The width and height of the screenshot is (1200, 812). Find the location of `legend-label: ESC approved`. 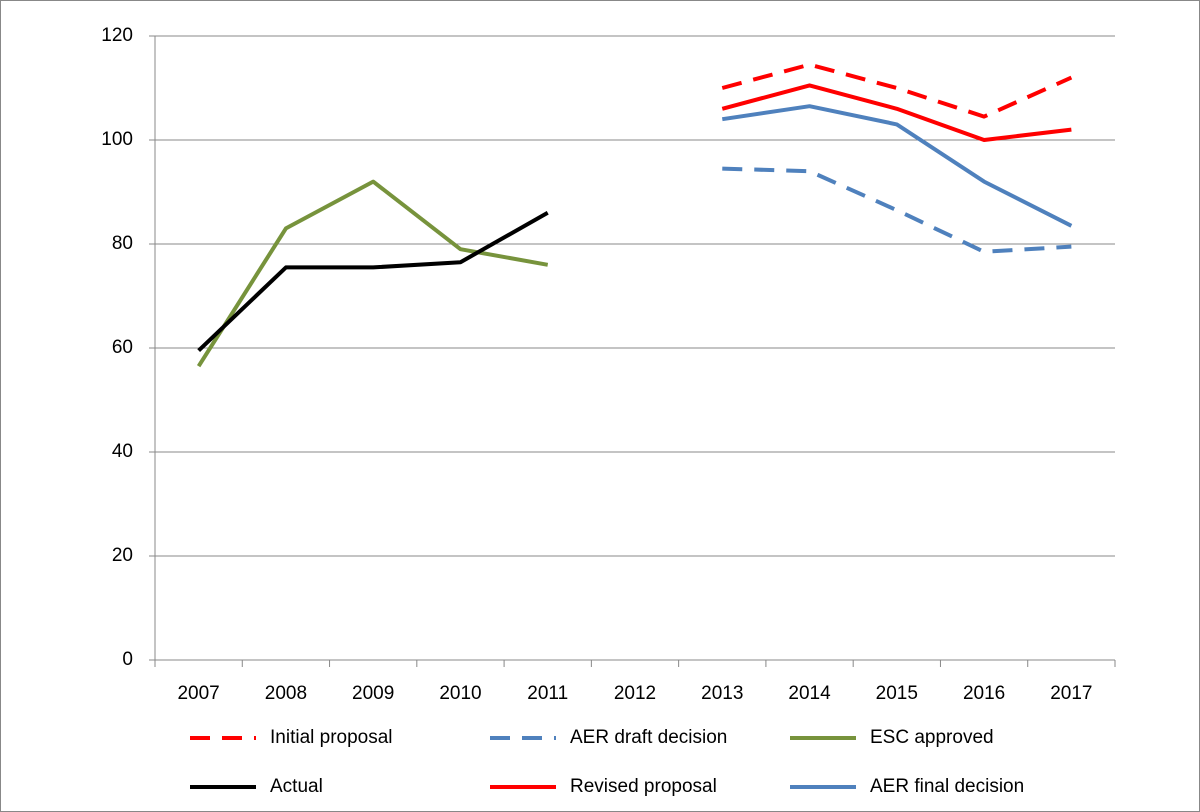

legend-label: ESC approved is located at coordinates (932, 737).